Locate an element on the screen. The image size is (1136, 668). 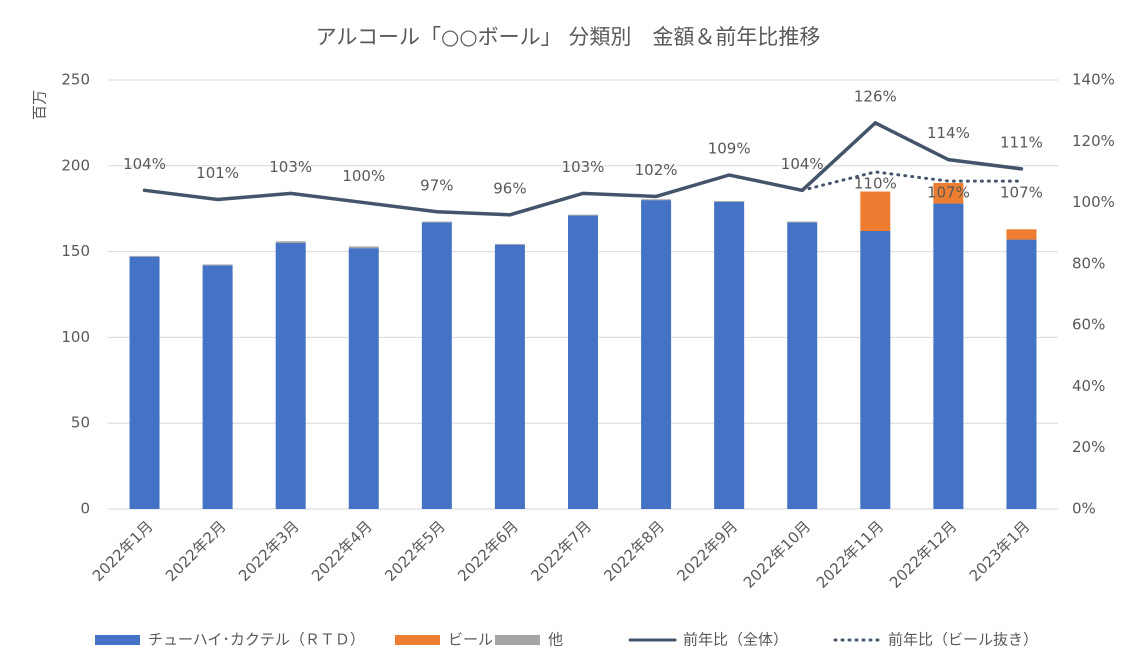
y-tick-label: 150 is located at coordinates (75, 251).